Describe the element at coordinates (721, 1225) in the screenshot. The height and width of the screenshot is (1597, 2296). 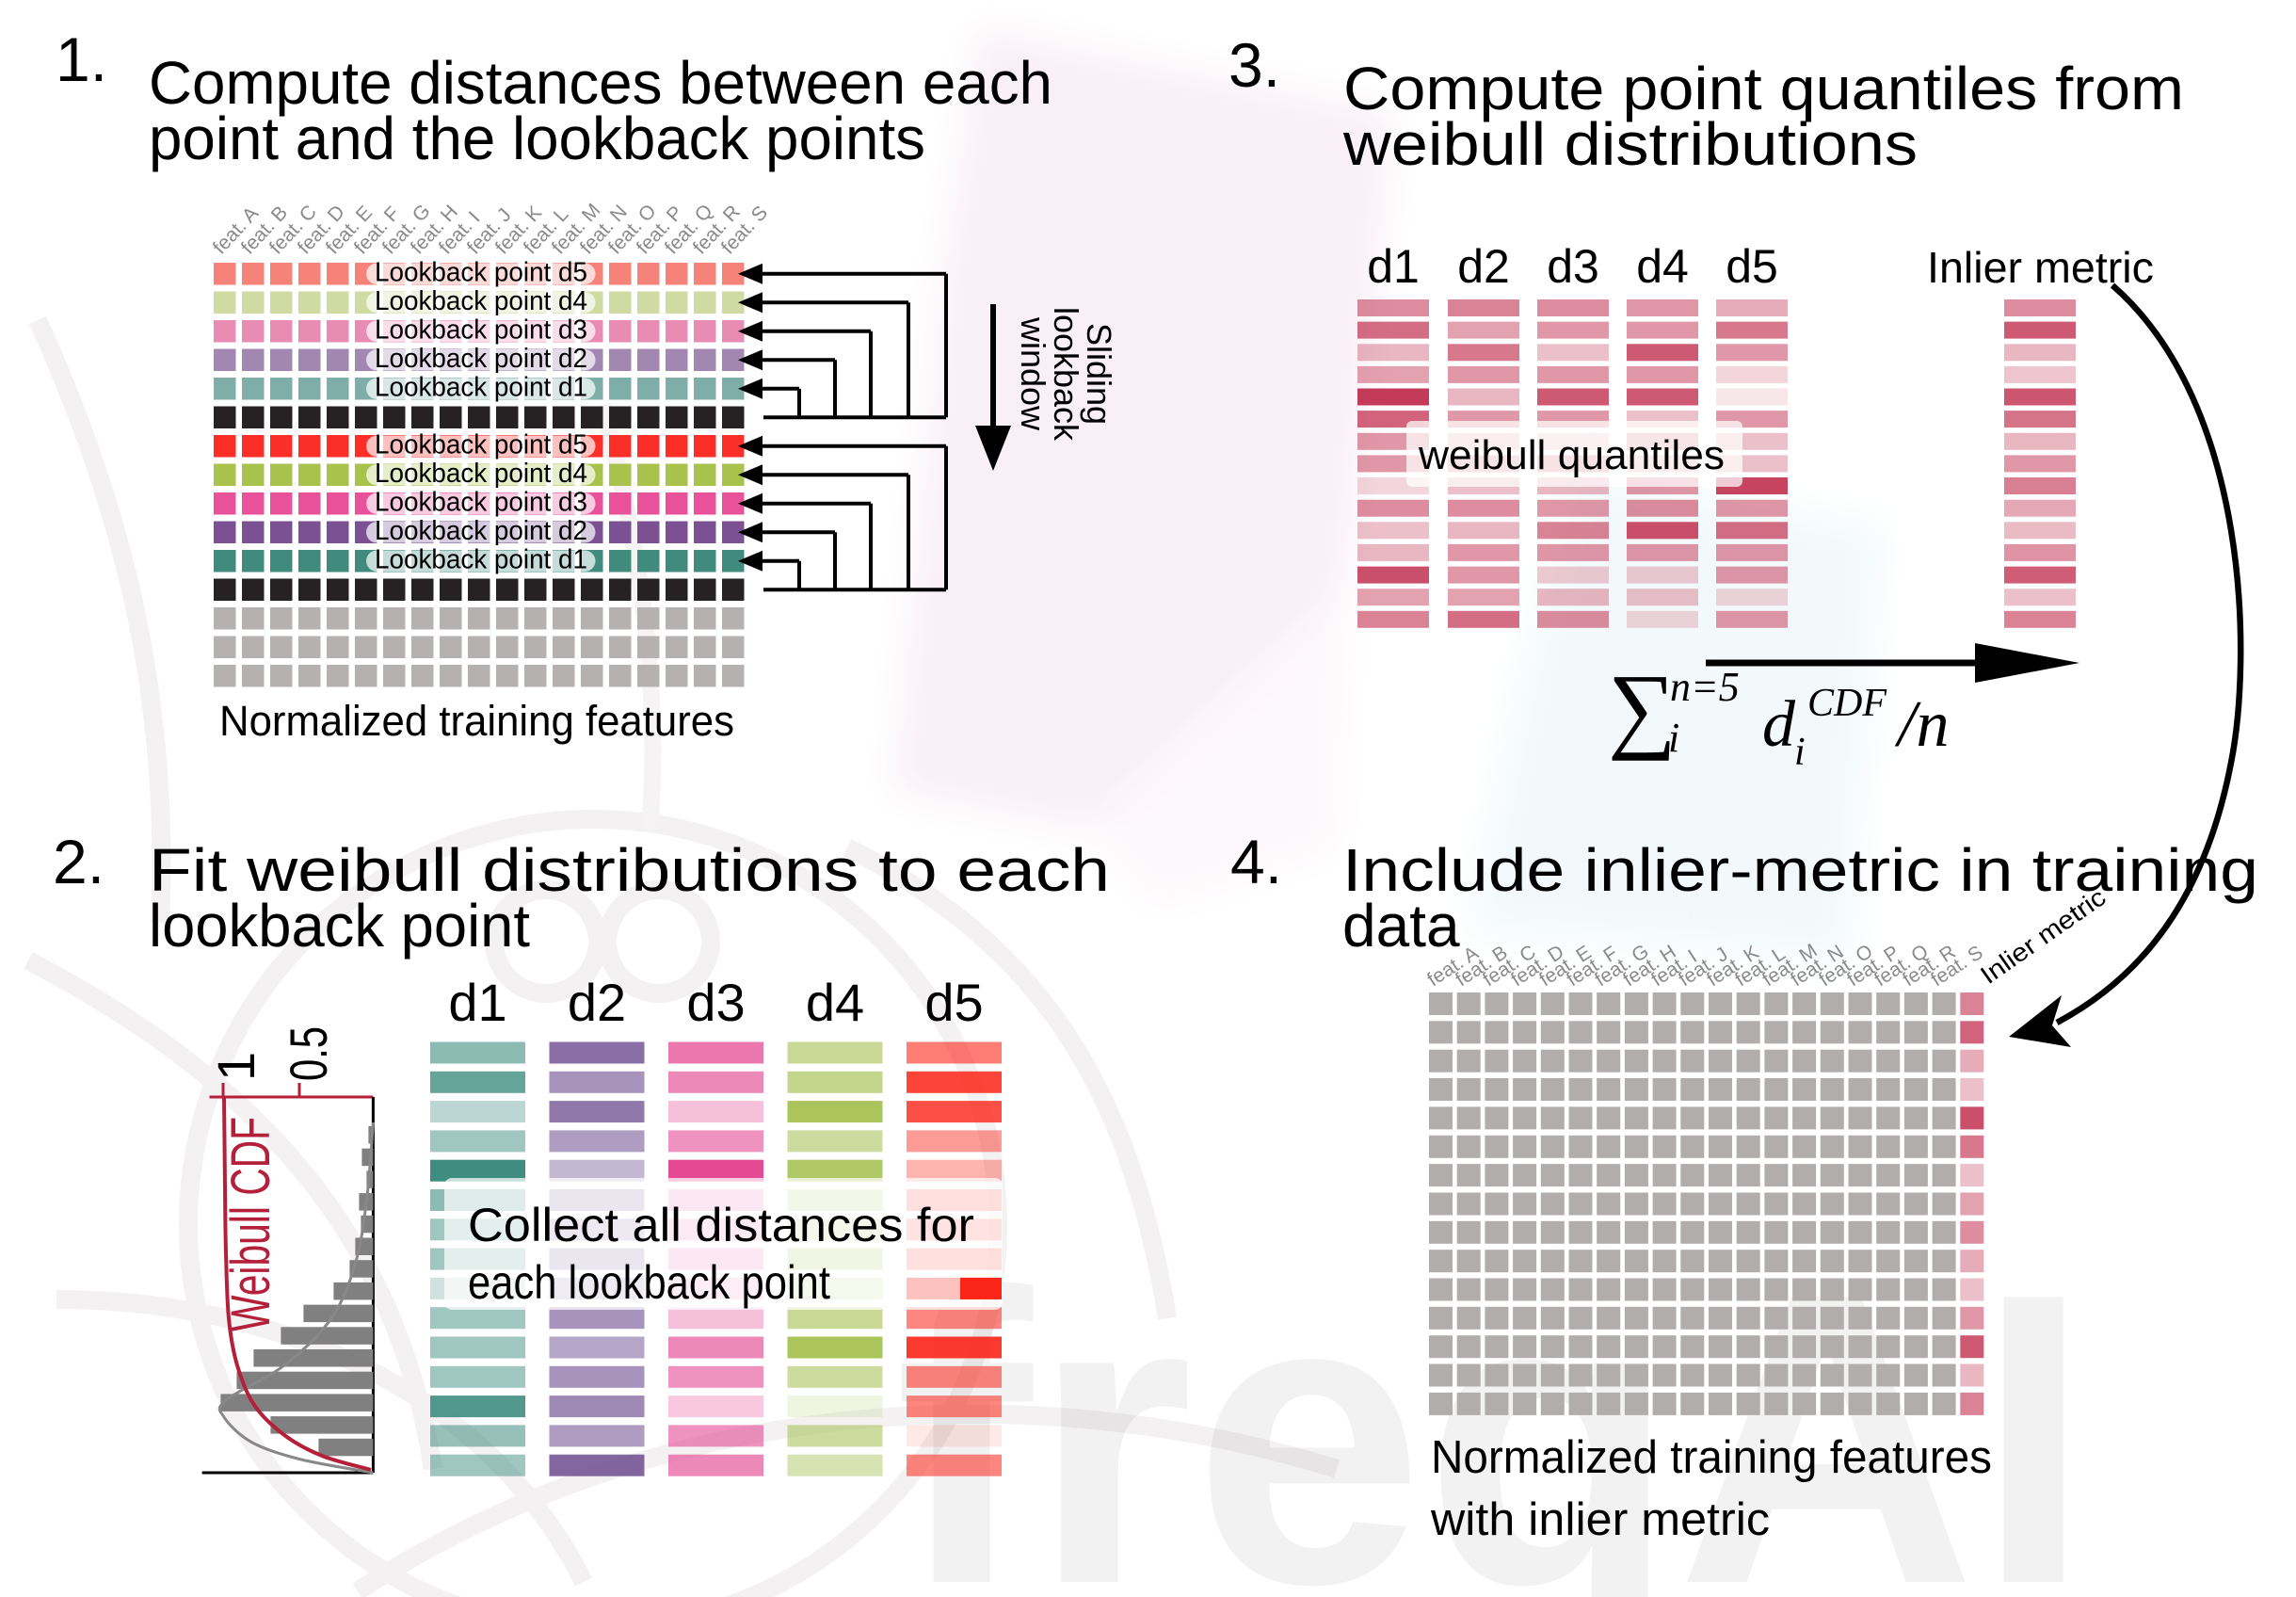
I see `svg-text: Collect all distances for` at that location.